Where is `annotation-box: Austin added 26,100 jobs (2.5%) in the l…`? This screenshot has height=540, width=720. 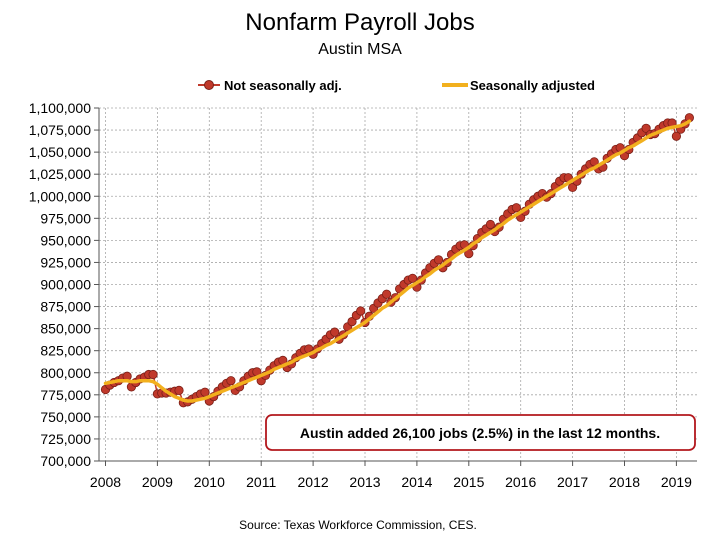
annotation-box: Austin added 26,100 jobs (2.5%) in the l… is located at coordinates (480, 432).